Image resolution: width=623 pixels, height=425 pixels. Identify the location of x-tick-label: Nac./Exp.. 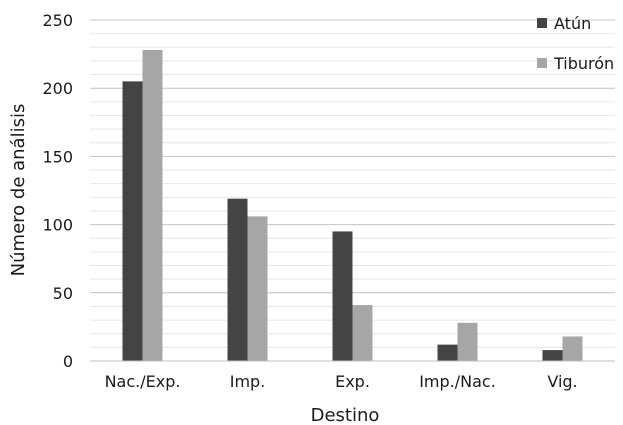
(143, 381).